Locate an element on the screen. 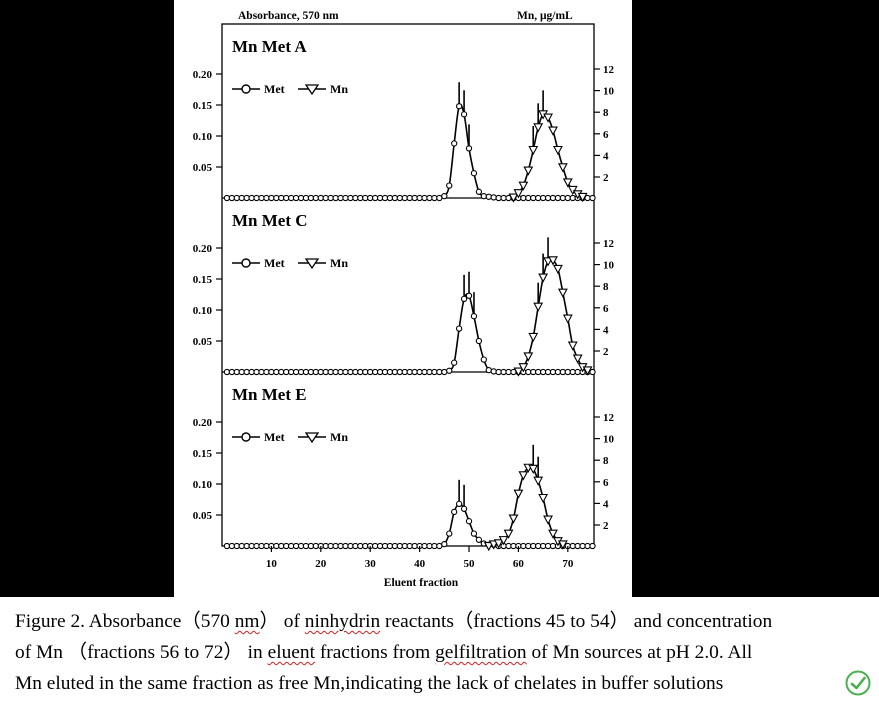  x-tick-label: 60 is located at coordinates (519, 564).